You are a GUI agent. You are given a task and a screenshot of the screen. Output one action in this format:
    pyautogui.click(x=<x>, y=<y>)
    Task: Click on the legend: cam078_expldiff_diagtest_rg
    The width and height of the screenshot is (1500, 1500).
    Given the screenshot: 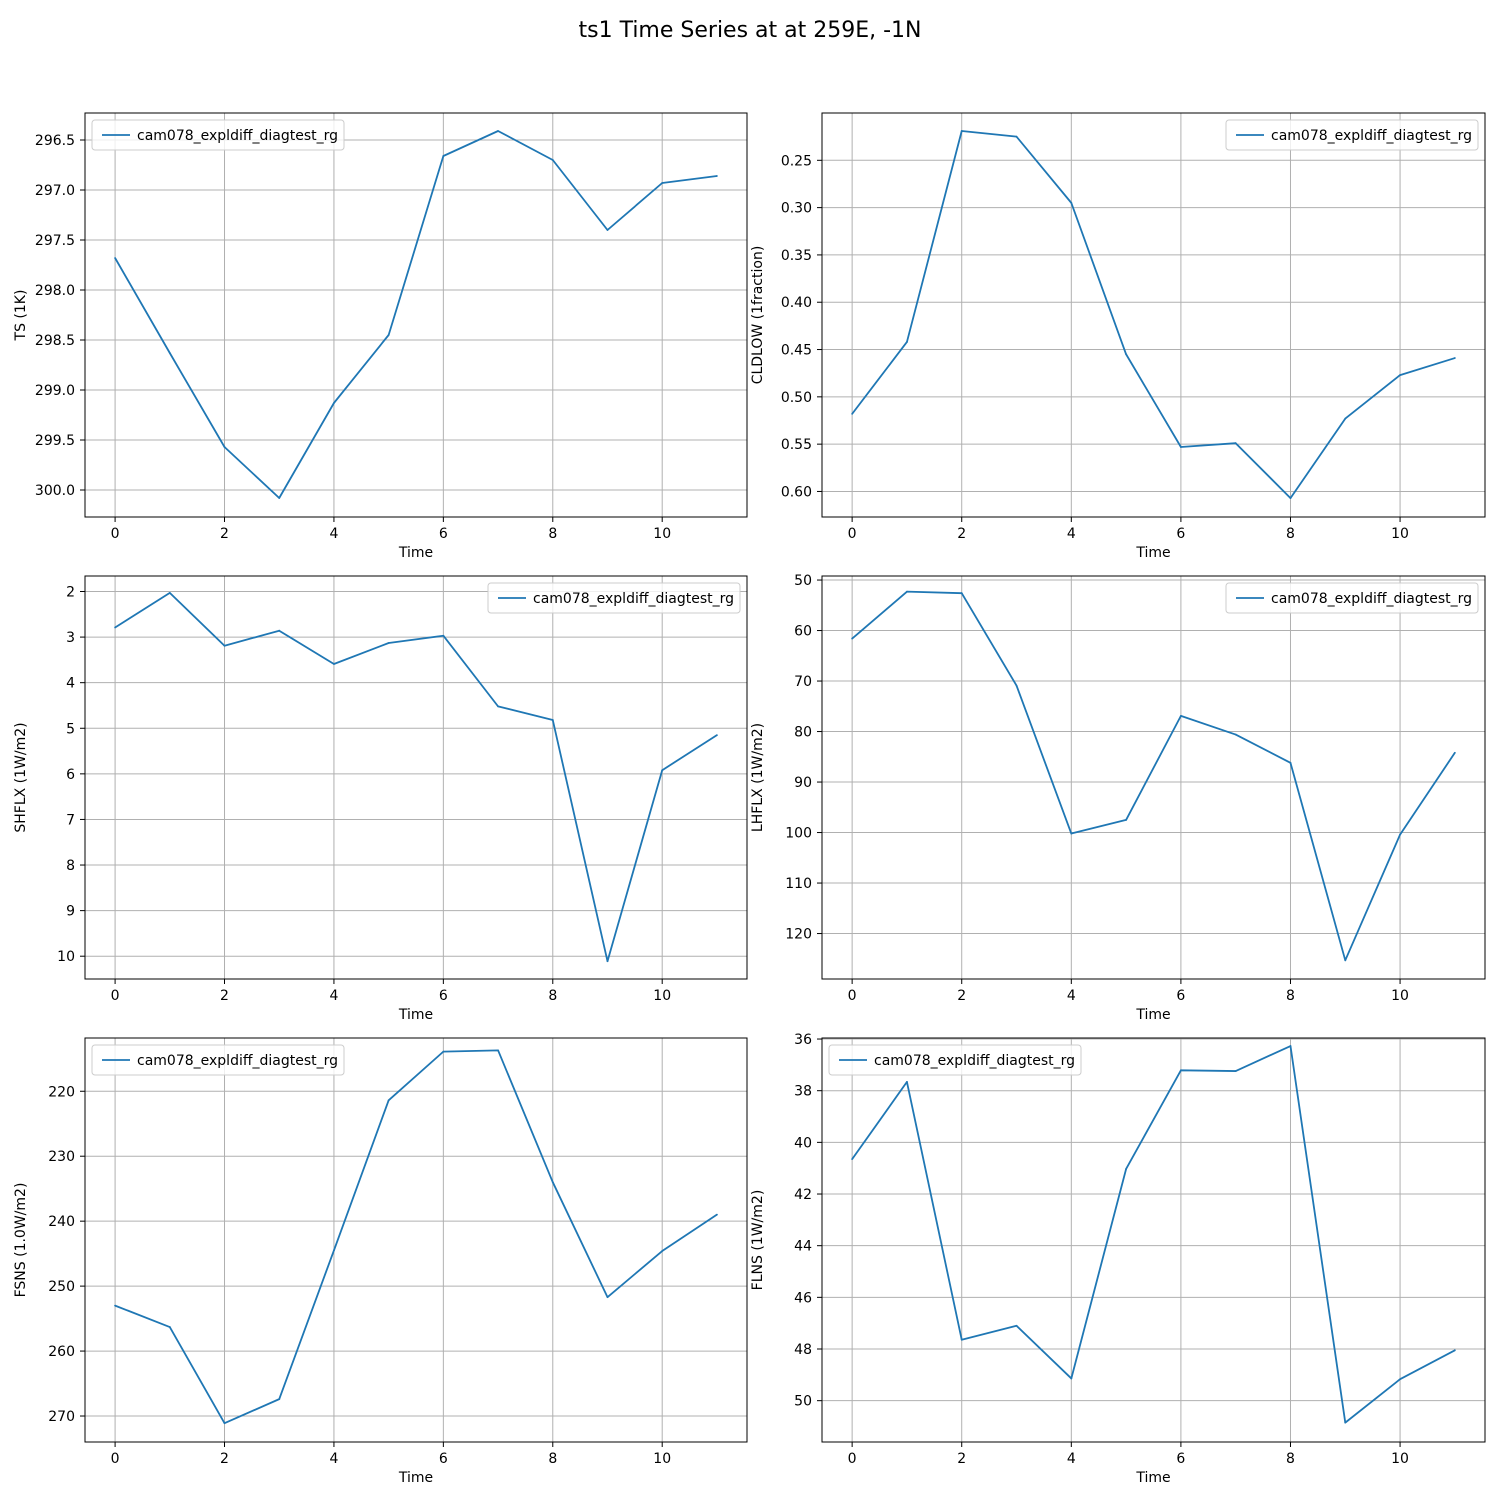 What is the action you would take?
    pyautogui.click(x=614, y=598)
    